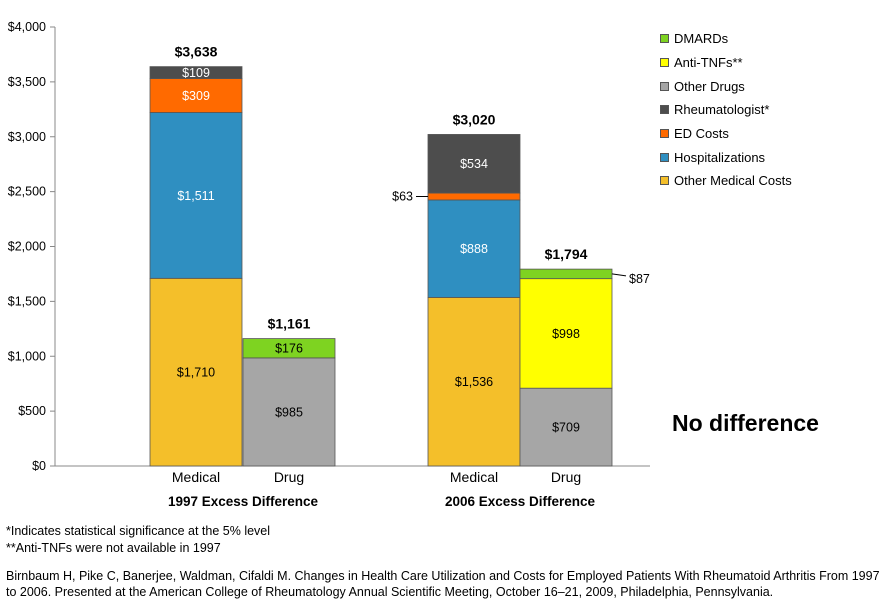  Describe the element at coordinates (639, 279) in the screenshot. I see `segment-label: $87` at that location.